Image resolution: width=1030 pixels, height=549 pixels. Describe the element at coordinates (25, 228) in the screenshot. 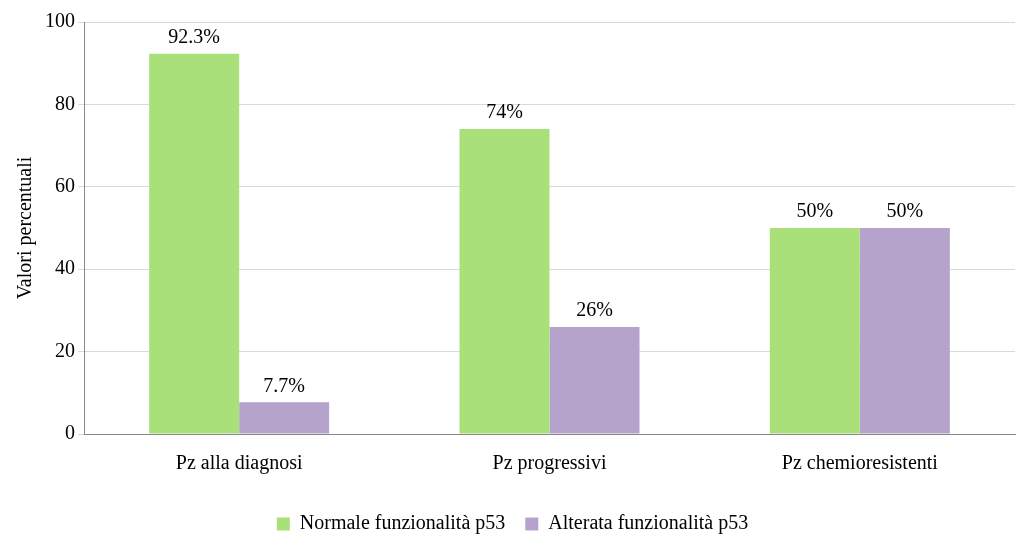

I see `y-axis-title: Valori percentuali` at that location.